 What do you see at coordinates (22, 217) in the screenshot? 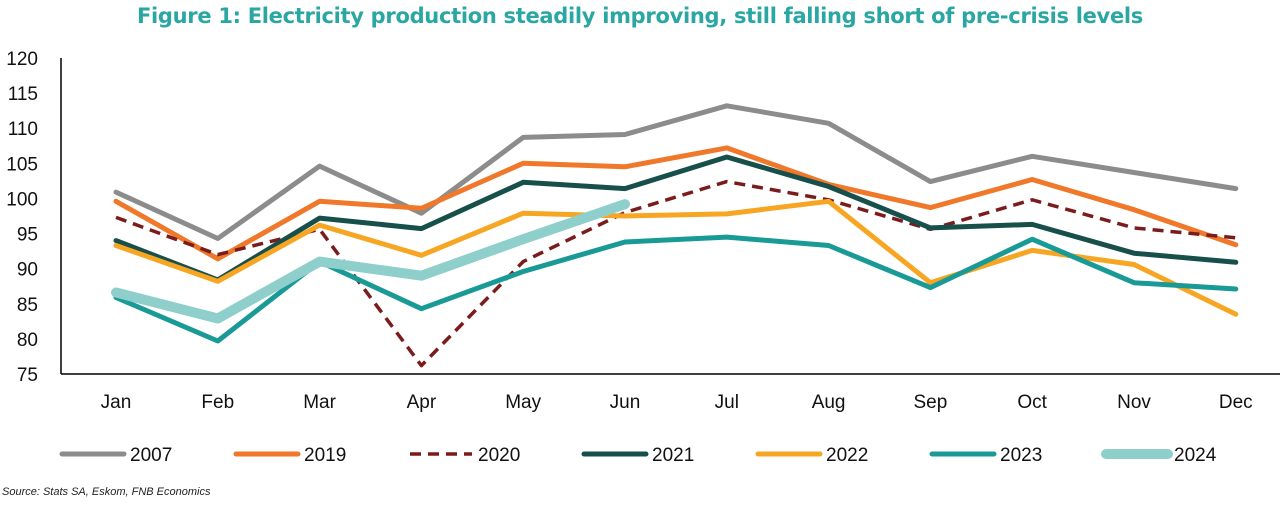
I see `y-ticks: 75 80 85 90 95 100 105 110 115 120` at bounding box center [22, 217].